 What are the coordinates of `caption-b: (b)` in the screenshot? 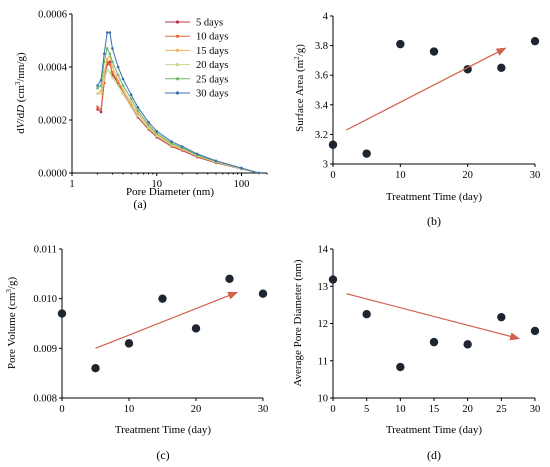 It's located at (434, 221).